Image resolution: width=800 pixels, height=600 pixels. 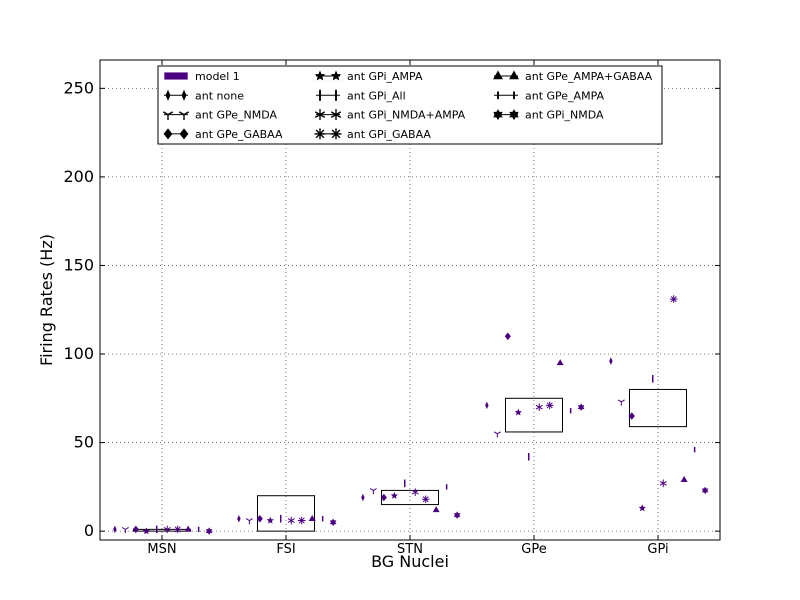 What do you see at coordinates (410, 561) in the screenshot?
I see `x-axis-label: BG Nuclei` at bounding box center [410, 561].